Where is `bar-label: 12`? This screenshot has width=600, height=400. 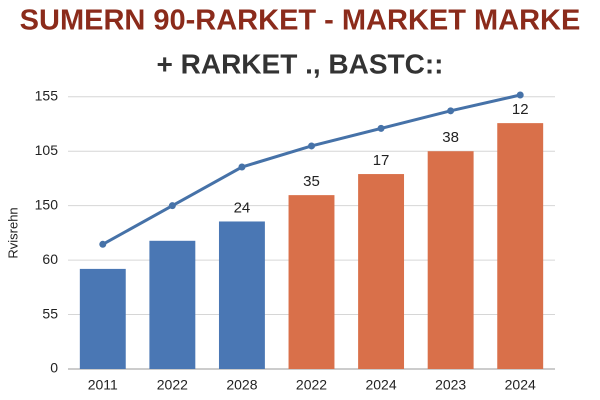 bar-label: 12 is located at coordinates (520, 109).